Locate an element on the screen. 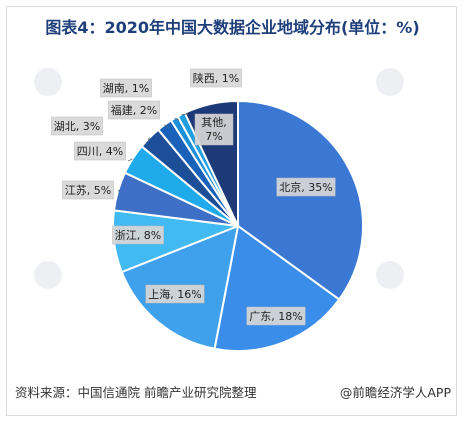 This screenshot has width=465, height=423. slice-label-text: 江苏, 5% is located at coordinates (88, 190).